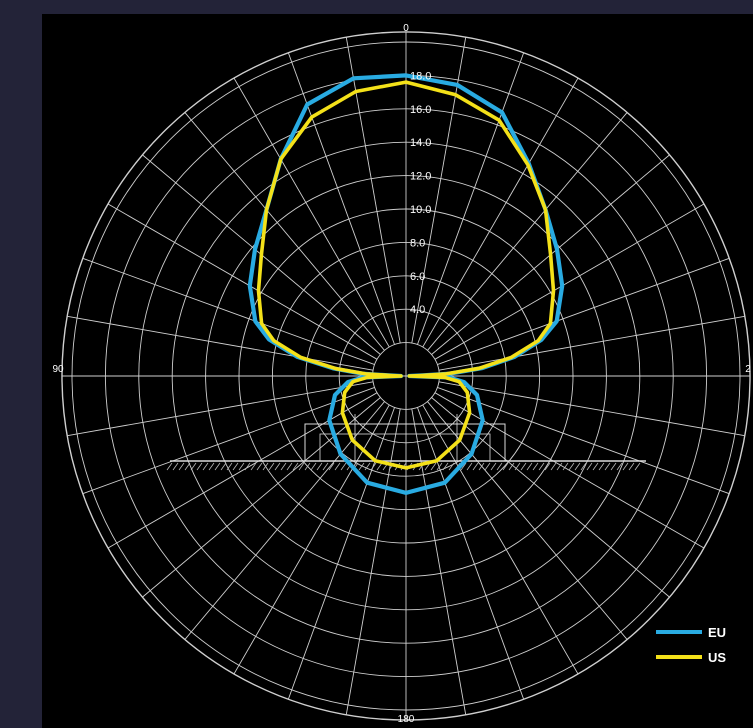 The height and width of the screenshot is (728, 753). I want to click on radial-tick-label: 12.0, so click(420, 177).